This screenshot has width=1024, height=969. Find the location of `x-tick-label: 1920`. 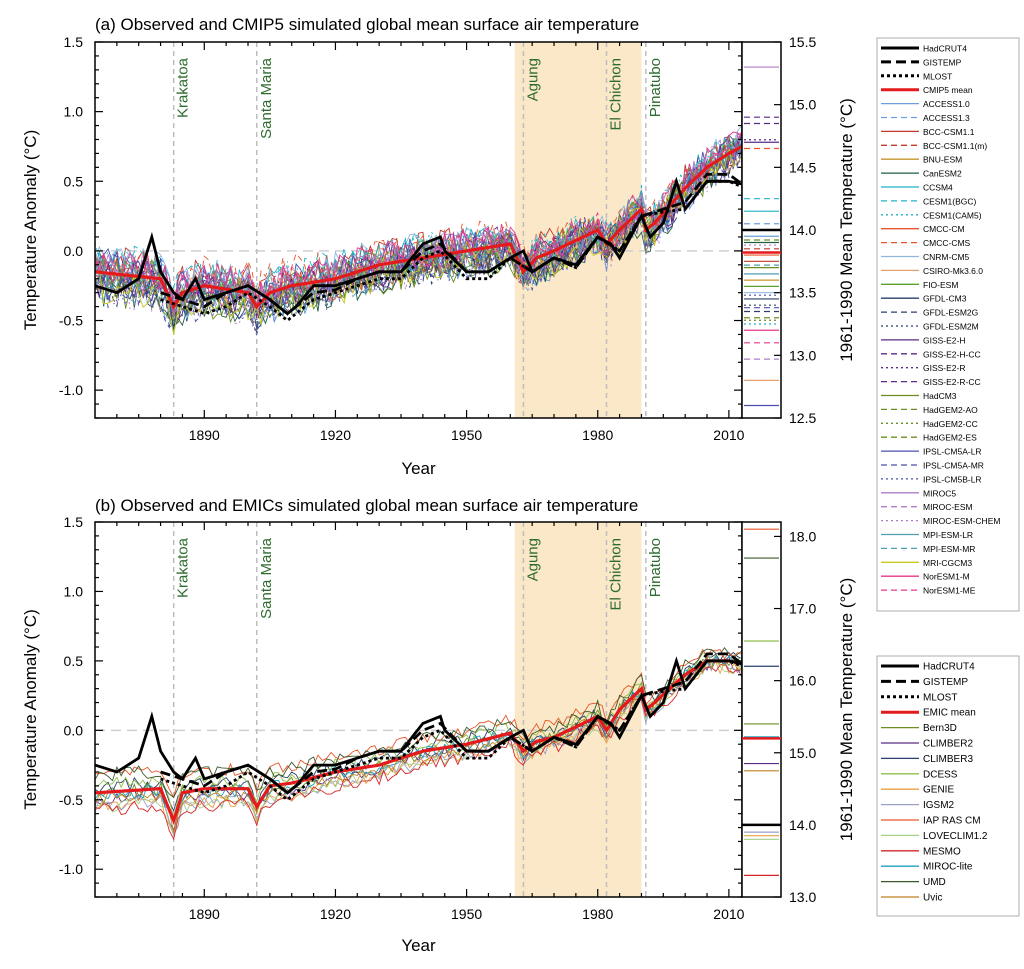

x-tick-label: 1920 is located at coordinates (335, 914).